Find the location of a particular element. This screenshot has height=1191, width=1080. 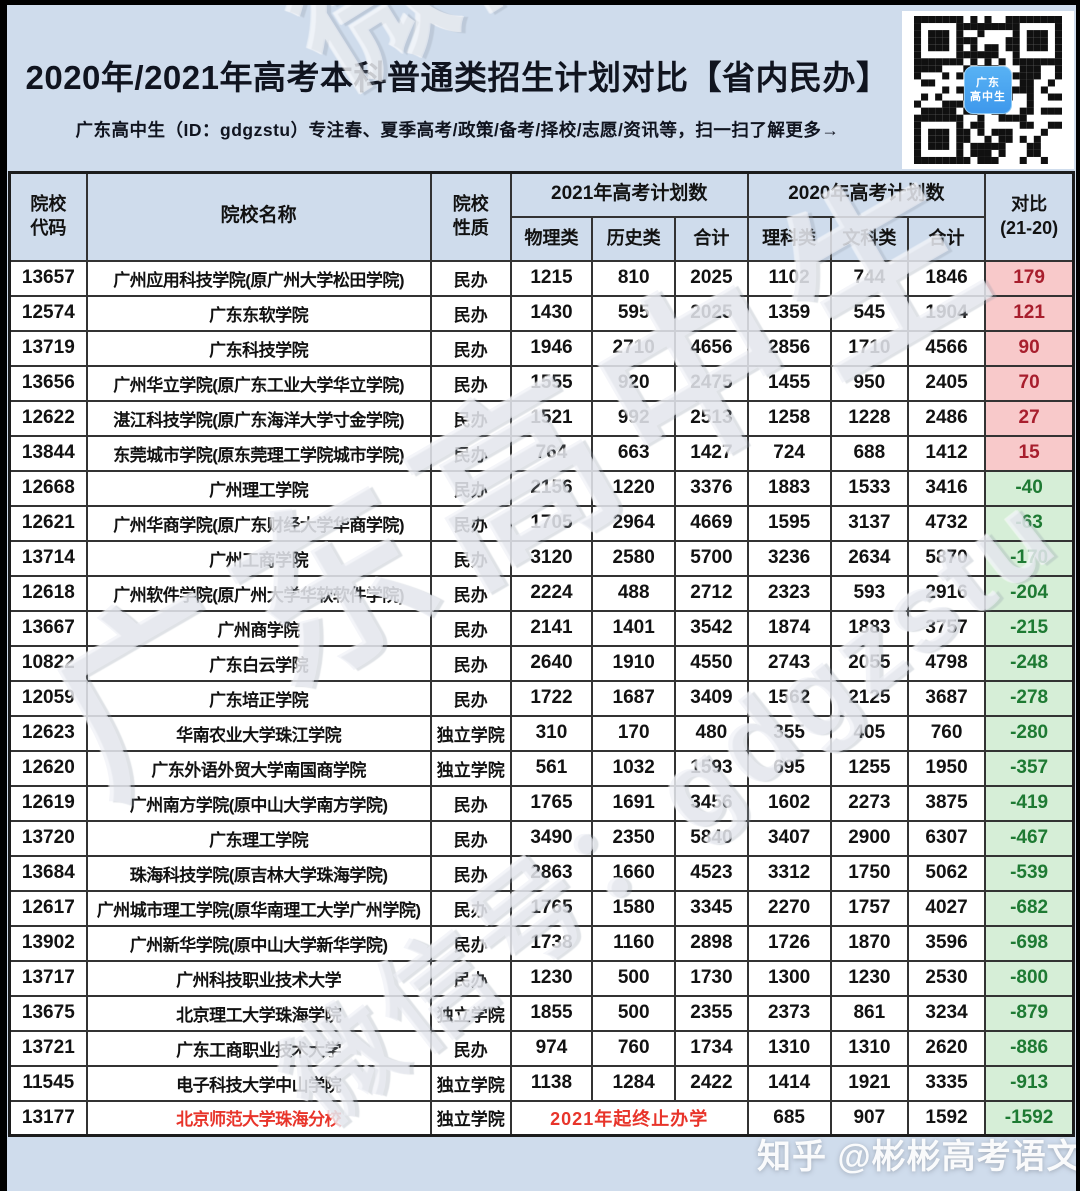

college-code-cell: 12617 is located at coordinates (48, 908).